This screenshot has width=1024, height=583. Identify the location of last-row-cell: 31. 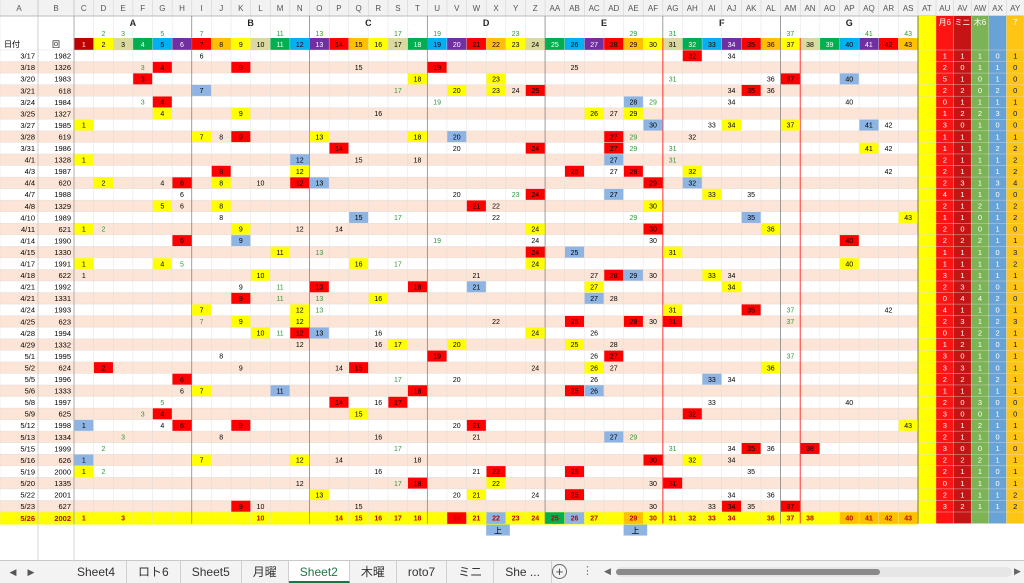
(673, 519).